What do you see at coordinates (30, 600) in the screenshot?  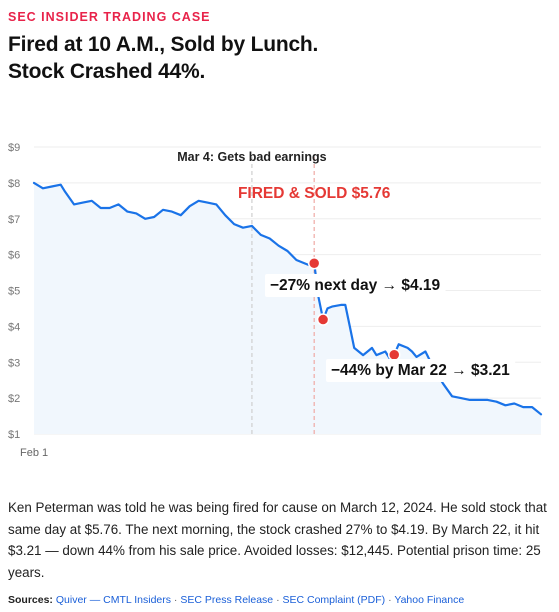 I see `sources-label: Sources:` at bounding box center [30, 600].